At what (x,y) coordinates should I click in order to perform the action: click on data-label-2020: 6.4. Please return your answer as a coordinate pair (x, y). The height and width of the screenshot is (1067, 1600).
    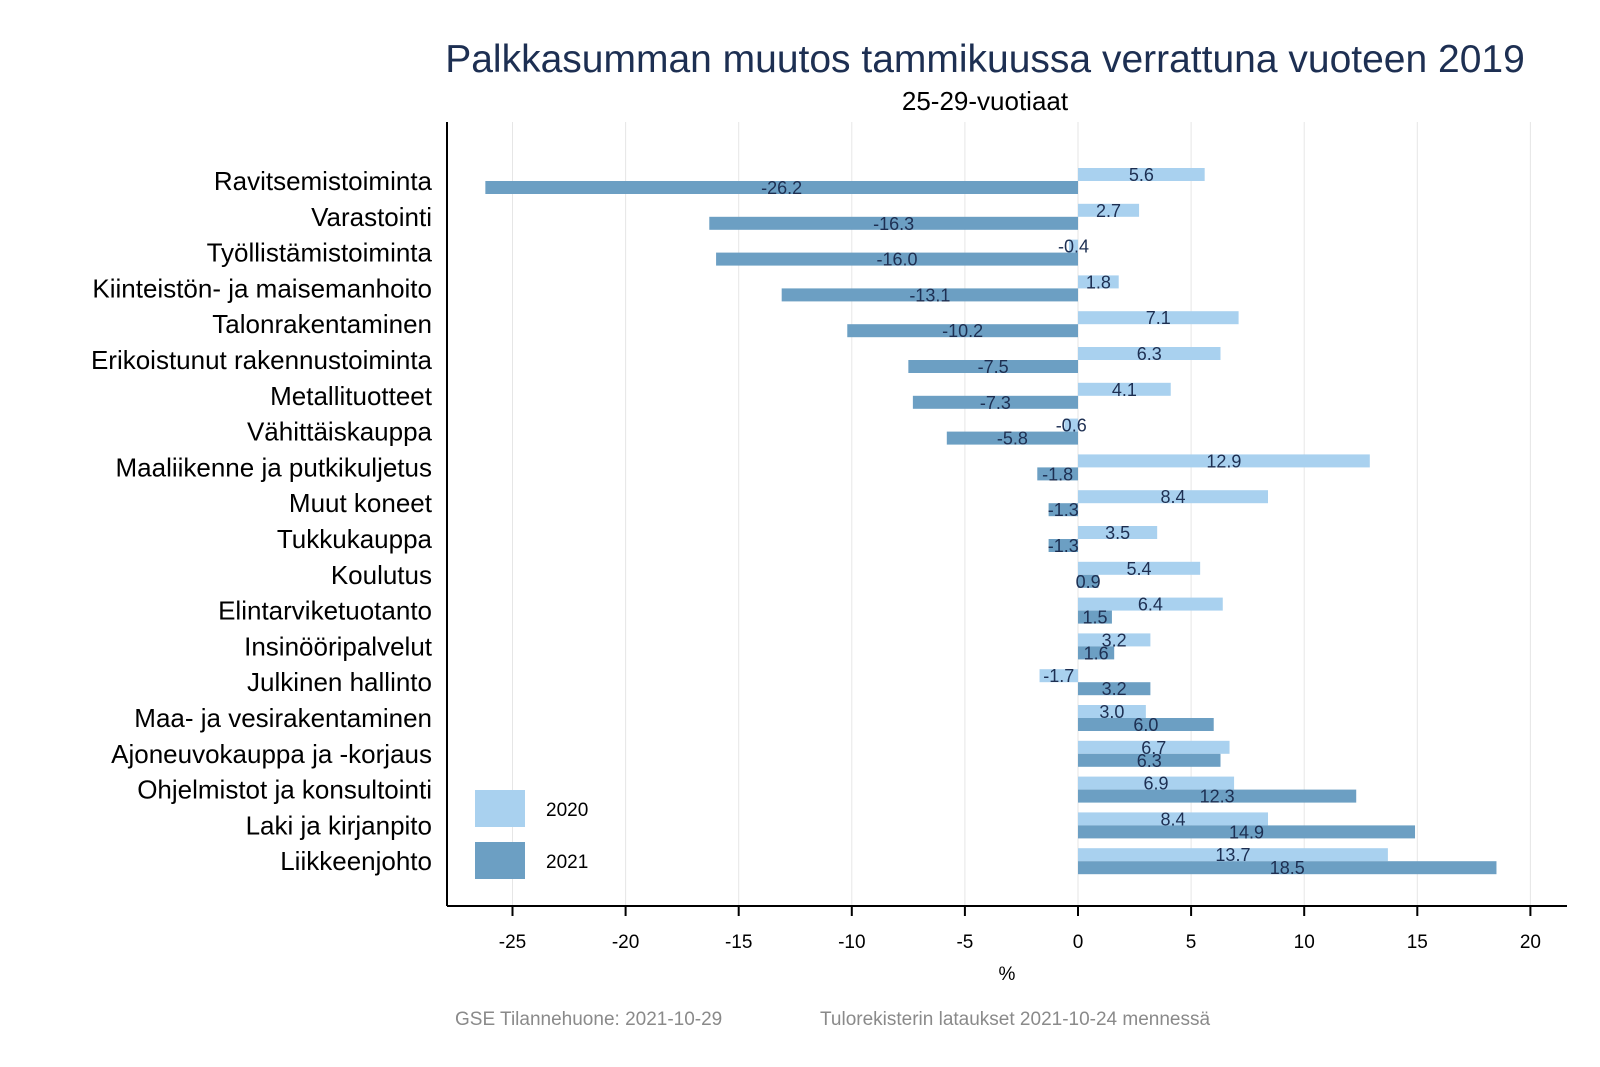
    Looking at the image, I should click on (1150, 605).